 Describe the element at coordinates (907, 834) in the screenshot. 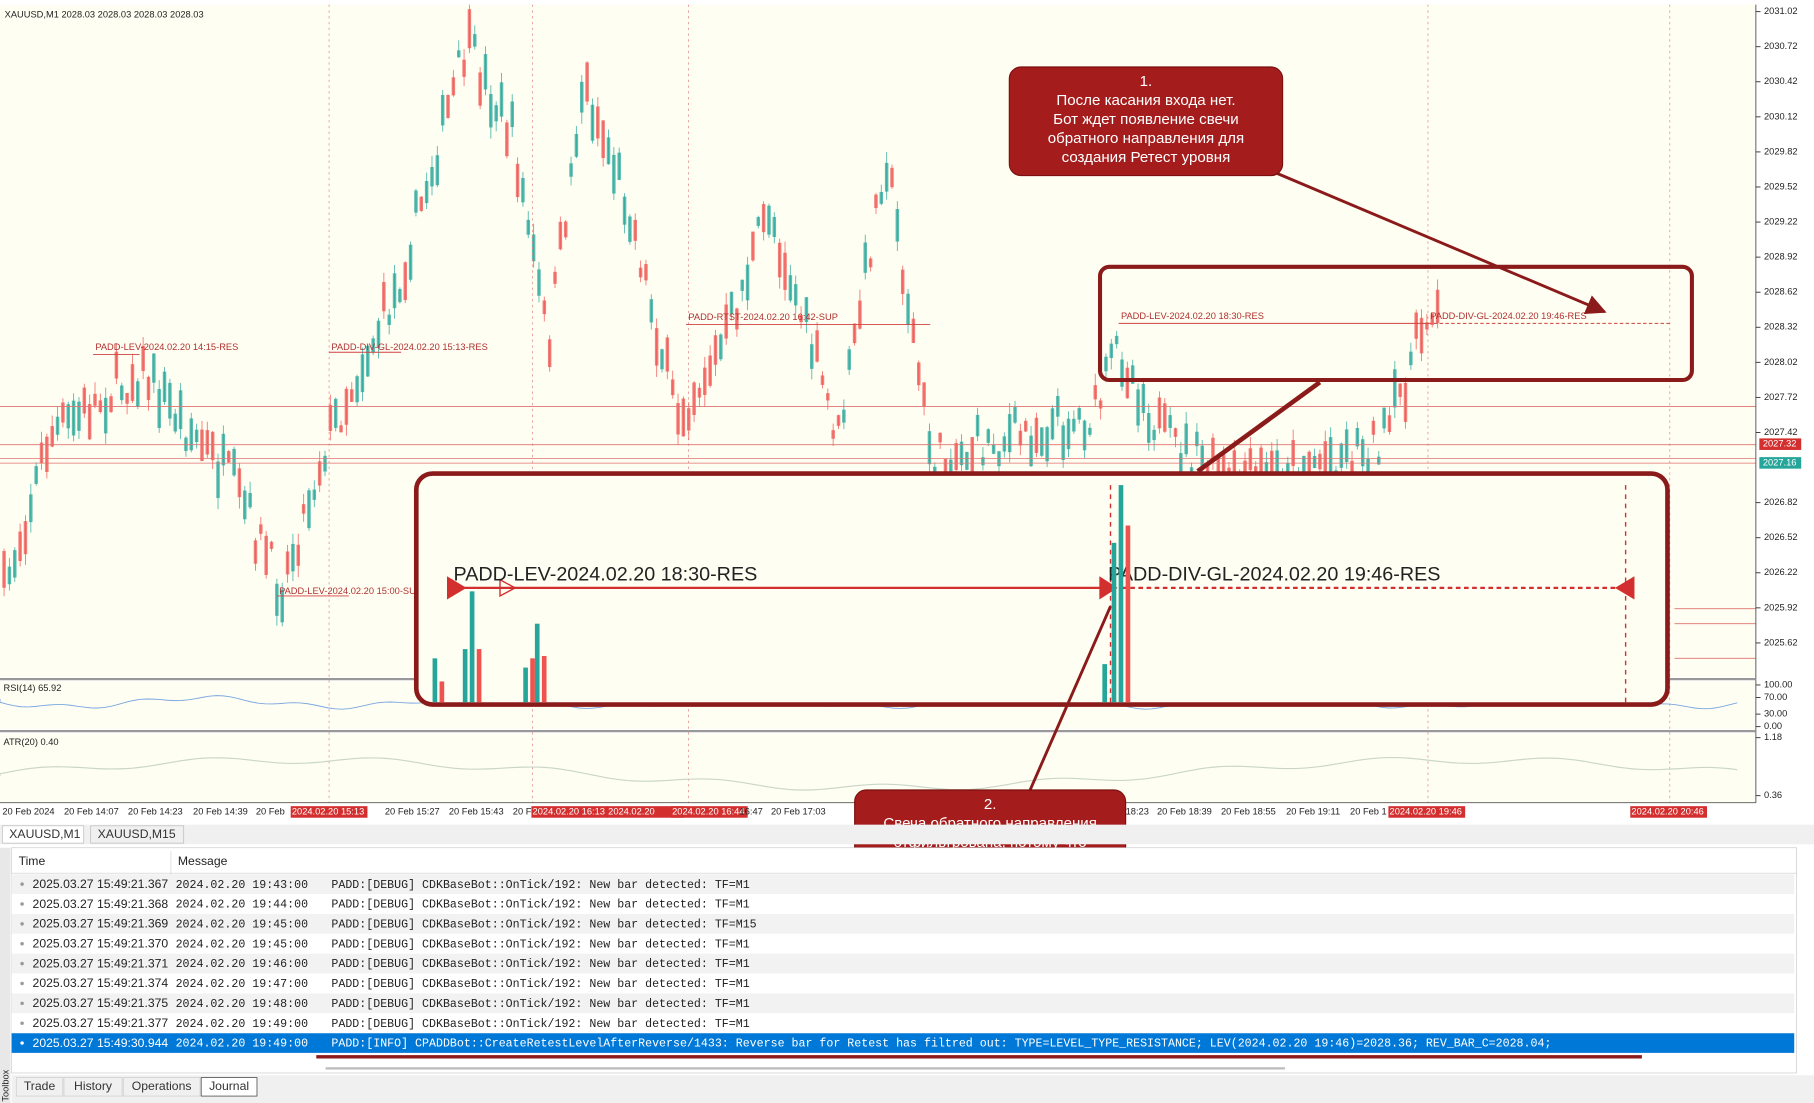

I see `tab-bar` at that location.